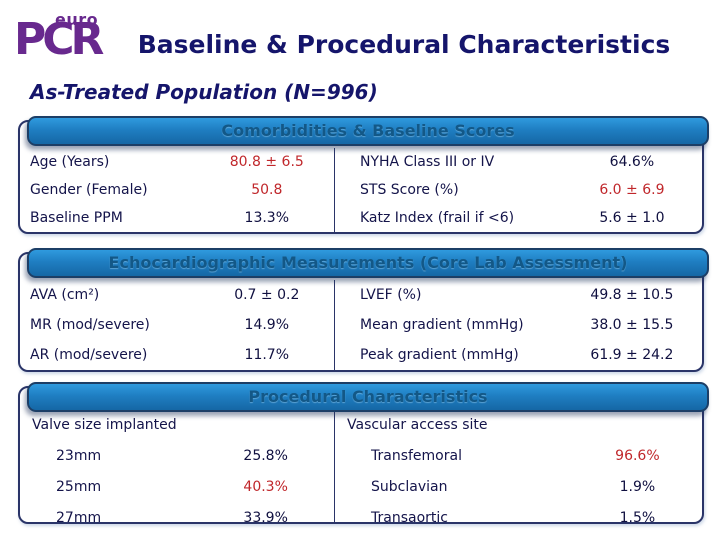 This screenshot has width=720, height=540. Describe the element at coordinates (391, 295) in the screenshot. I see `row-label: LVEF (%)` at that location.